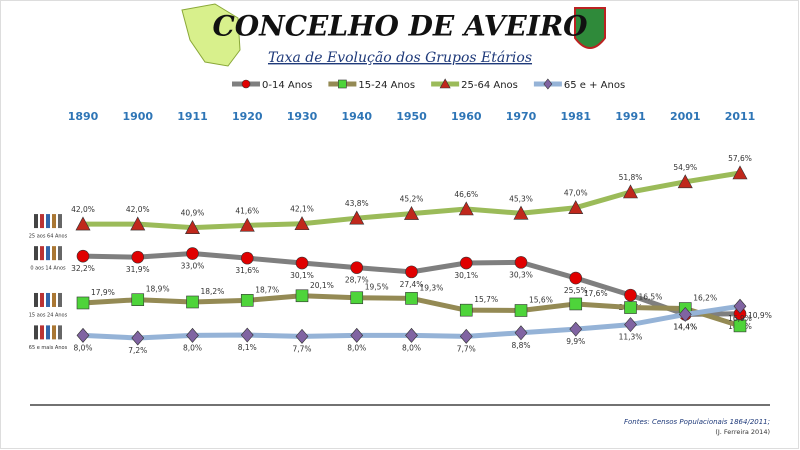 This screenshot has height=450, width=800. Describe the element at coordinates (83, 116) in the screenshot. I see `x-tick-label: 1890` at that location.